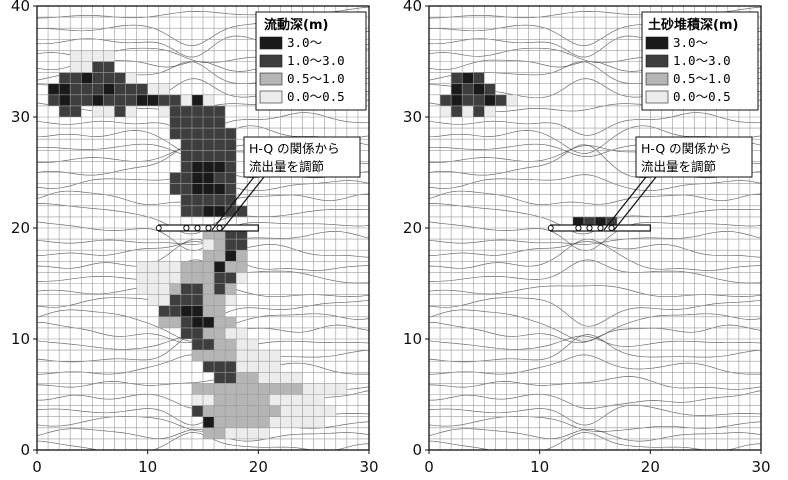  Describe the element at coordinates (302, 157) in the screenshot. I see `left-callout-box` at that location.